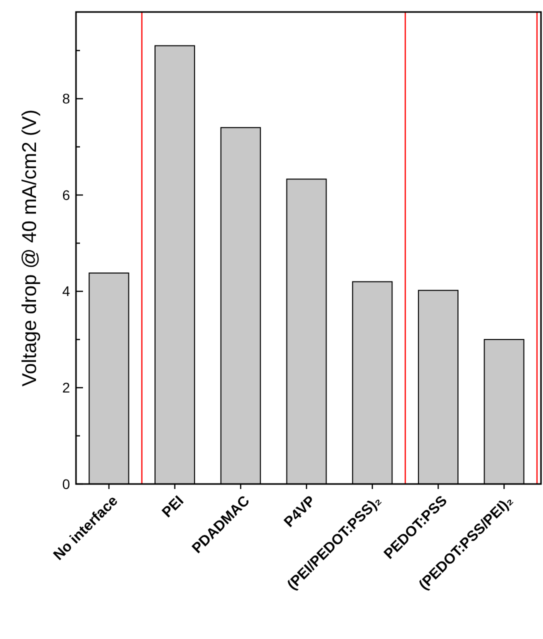 The height and width of the screenshot is (639, 543). Describe the element at coordinates (66, 194) in the screenshot. I see `y-tick-label: 6` at that location.